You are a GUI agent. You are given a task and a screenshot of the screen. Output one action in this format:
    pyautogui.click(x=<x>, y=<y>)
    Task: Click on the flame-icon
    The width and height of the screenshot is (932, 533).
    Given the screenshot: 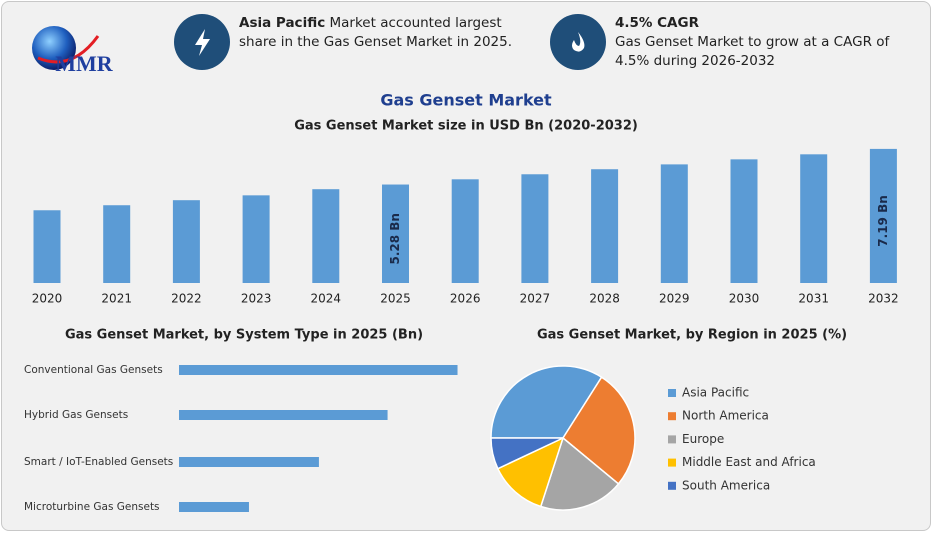 What is the action you would take?
    pyautogui.click(x=578, y=42)
    